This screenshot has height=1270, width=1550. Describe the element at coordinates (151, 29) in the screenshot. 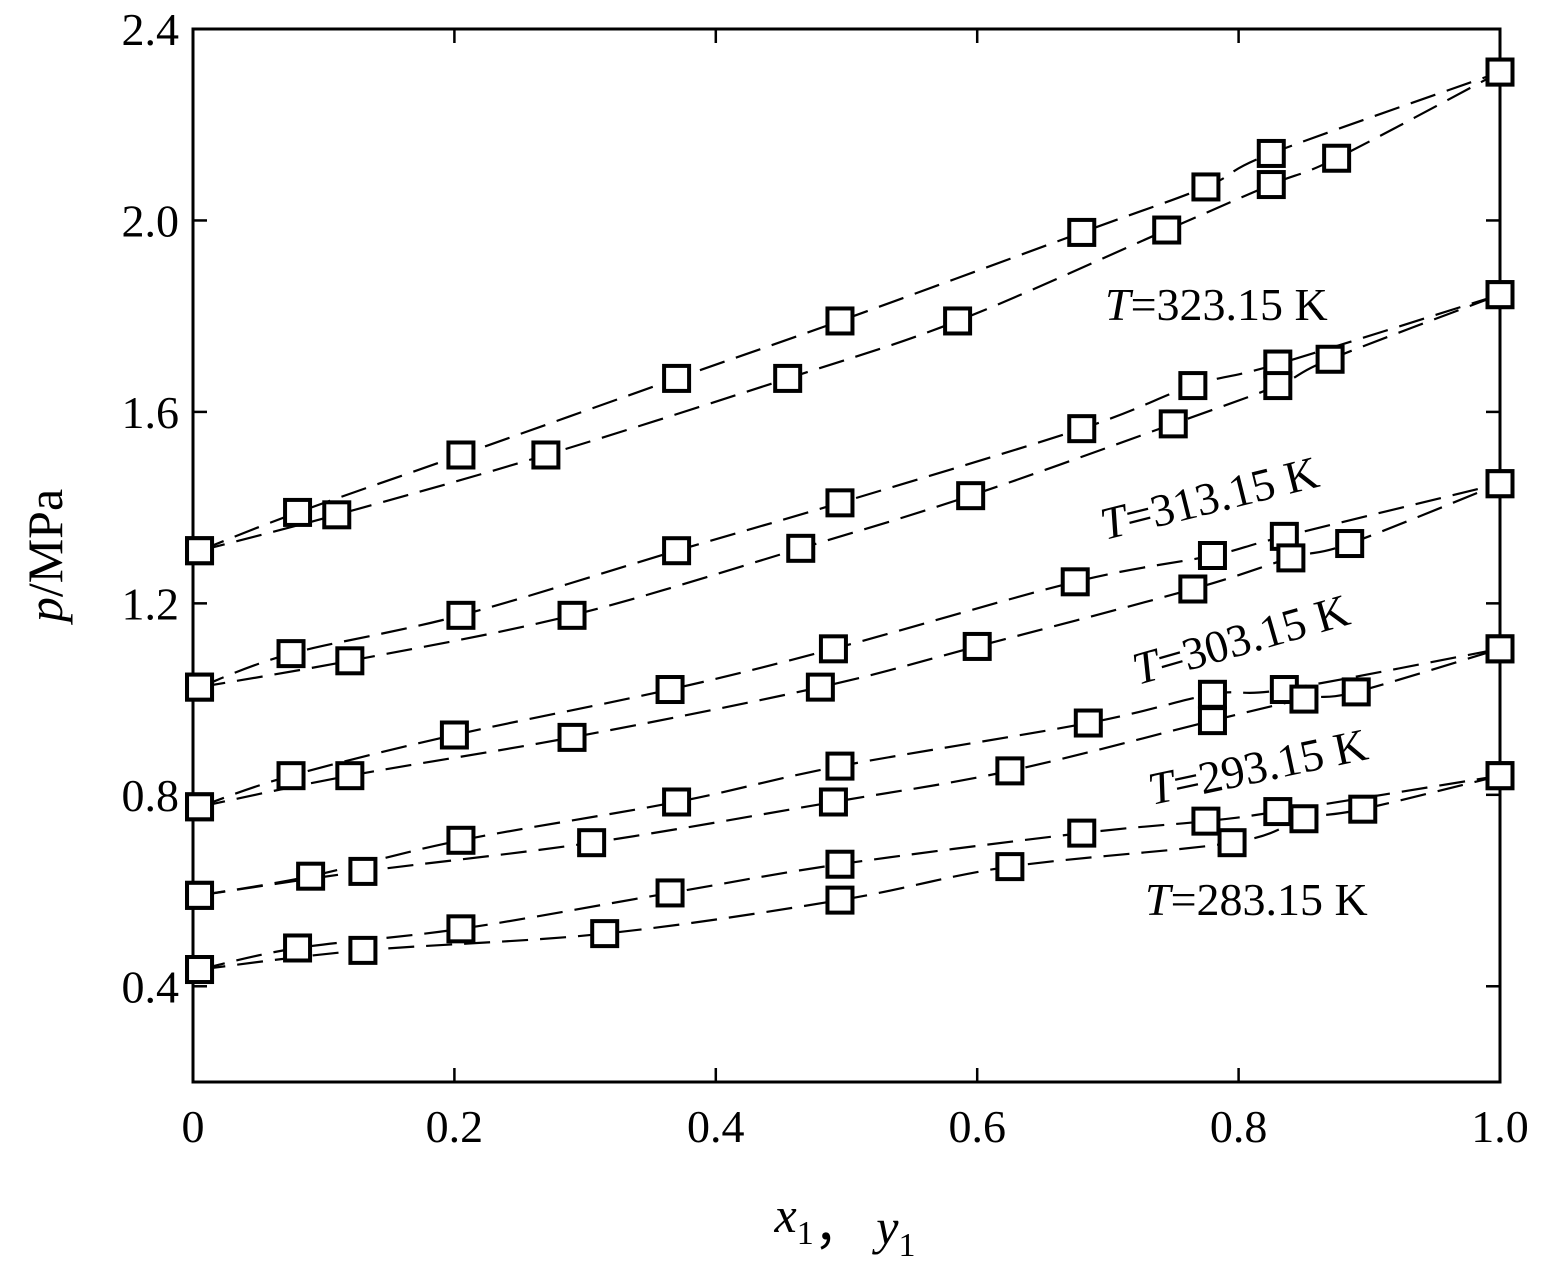

I see `y-tick-label: 2.4` at that location.